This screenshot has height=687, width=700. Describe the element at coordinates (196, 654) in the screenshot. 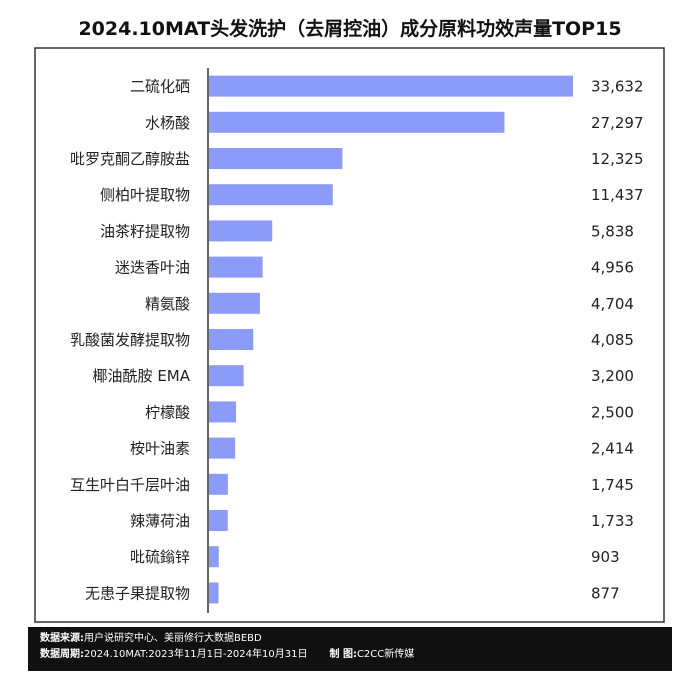

I see `period-value: 2024.10MAT:2023年11月1日-2024年10月31日` at that location.